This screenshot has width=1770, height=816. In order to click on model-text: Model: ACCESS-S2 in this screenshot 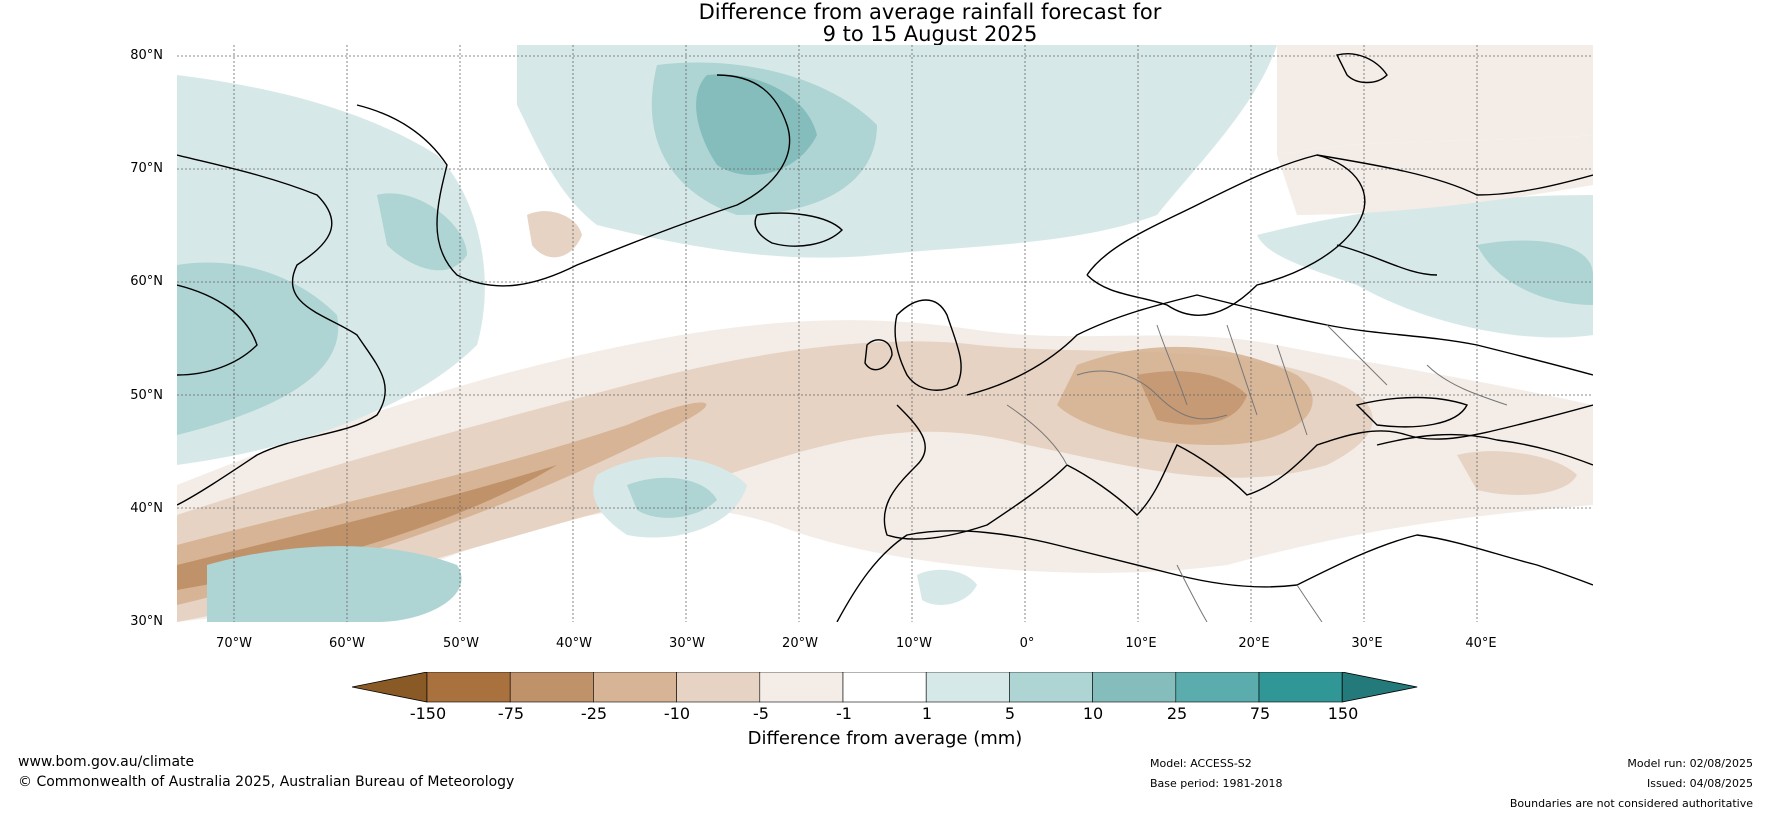, I will do `click(1201, 763)`.